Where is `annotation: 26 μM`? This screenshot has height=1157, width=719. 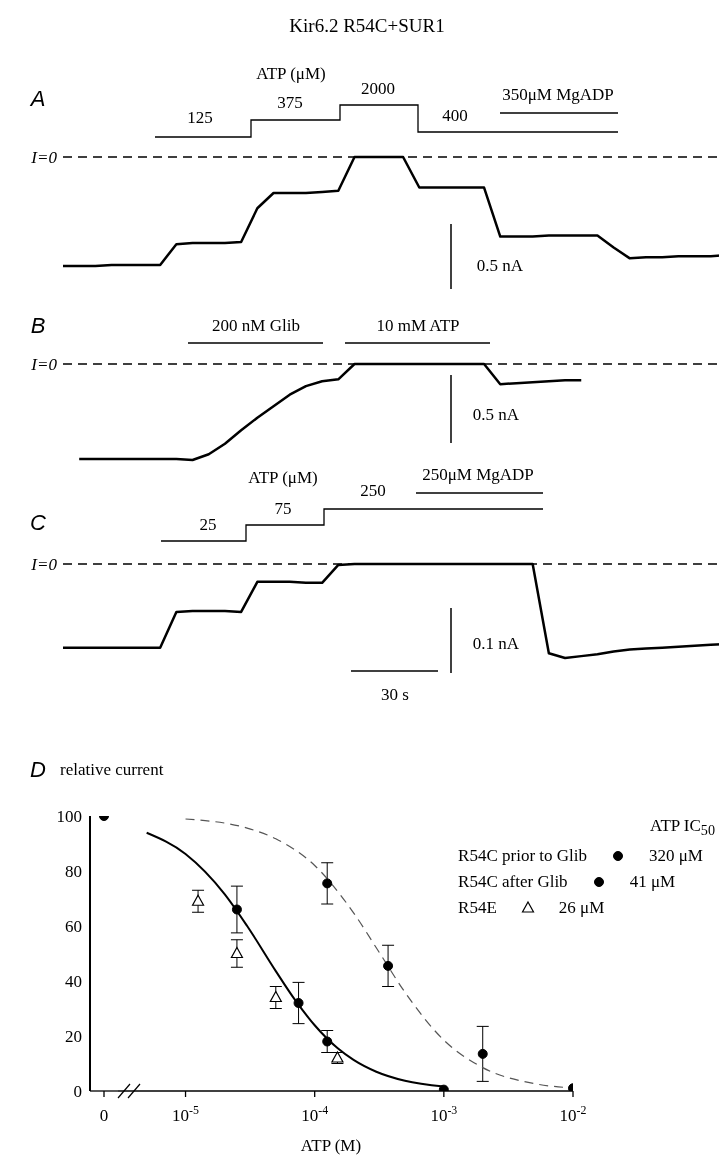 annotation: 26 μM is located at coordinates (582, 908).